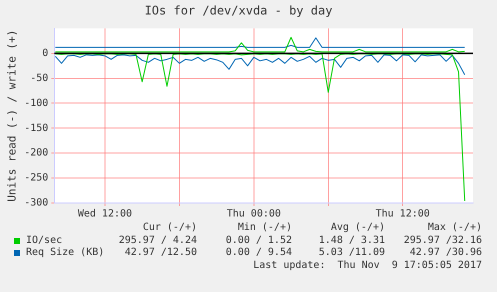 The width and height of the screenshot is (497, 292). Describe the element at coordinates (160, 253) in the screenshot. I see `text: 42.97 /12.50` at that location.